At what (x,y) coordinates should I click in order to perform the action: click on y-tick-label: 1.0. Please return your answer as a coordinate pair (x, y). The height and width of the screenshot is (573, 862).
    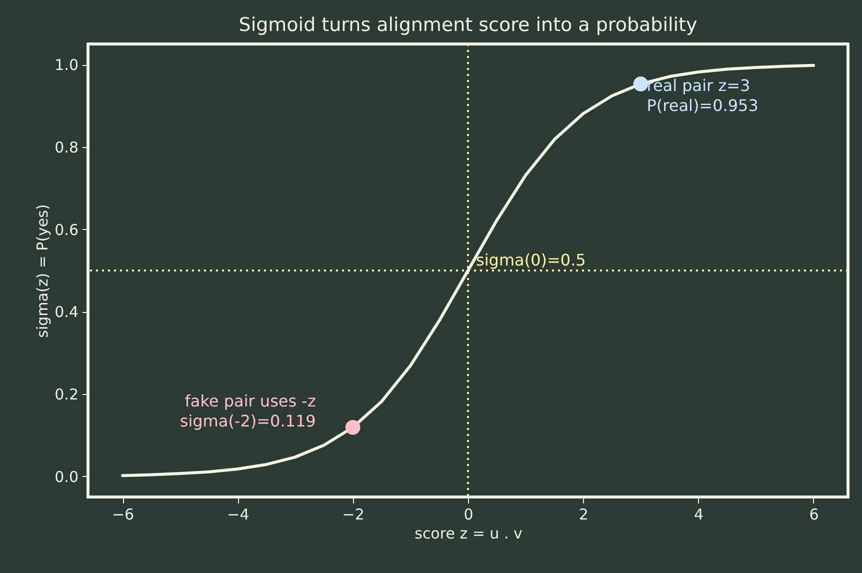
    Looking at the image, I should click on (66, 65).